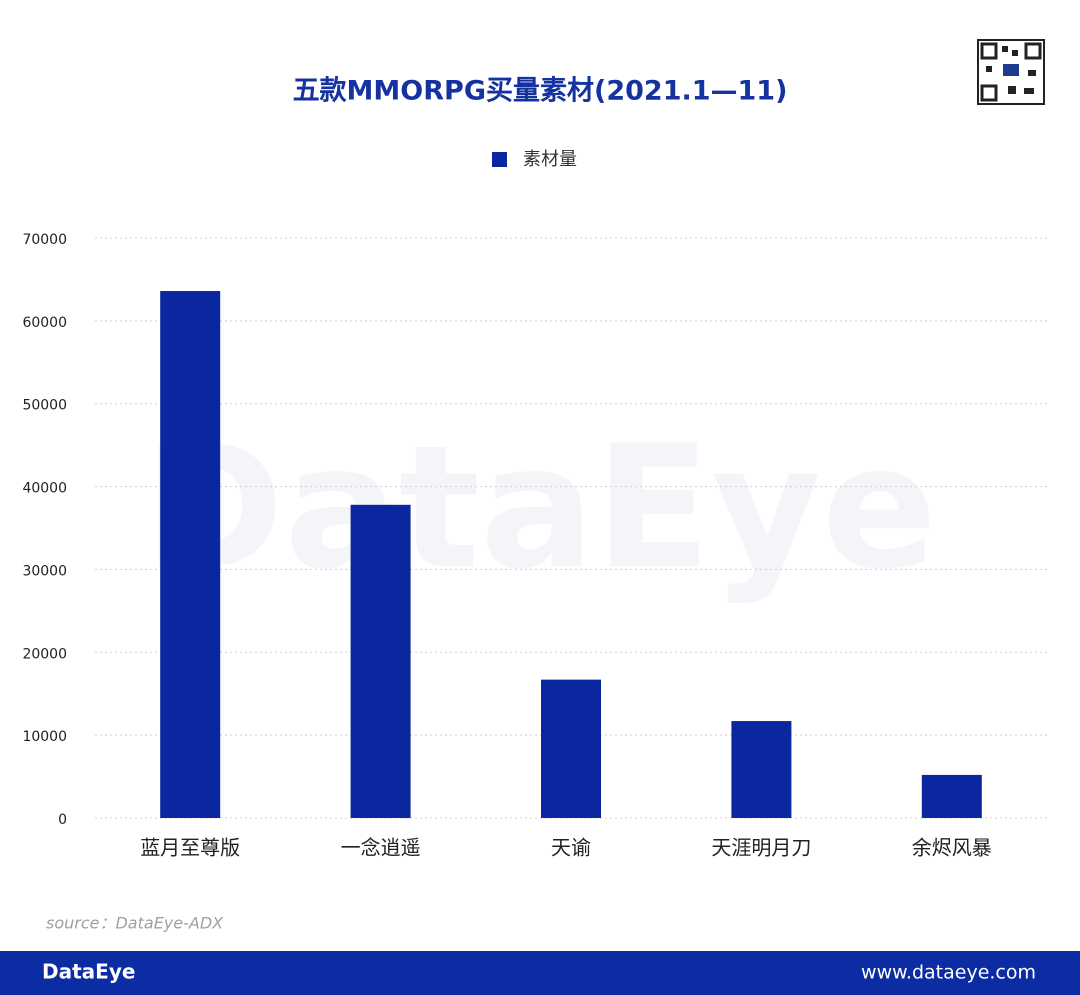 The height and width of the screenshot is (995, 1080). Describe the element at coordinates (44, 489) in the screenshot. I see `y-tick-label: 40000` at that location.